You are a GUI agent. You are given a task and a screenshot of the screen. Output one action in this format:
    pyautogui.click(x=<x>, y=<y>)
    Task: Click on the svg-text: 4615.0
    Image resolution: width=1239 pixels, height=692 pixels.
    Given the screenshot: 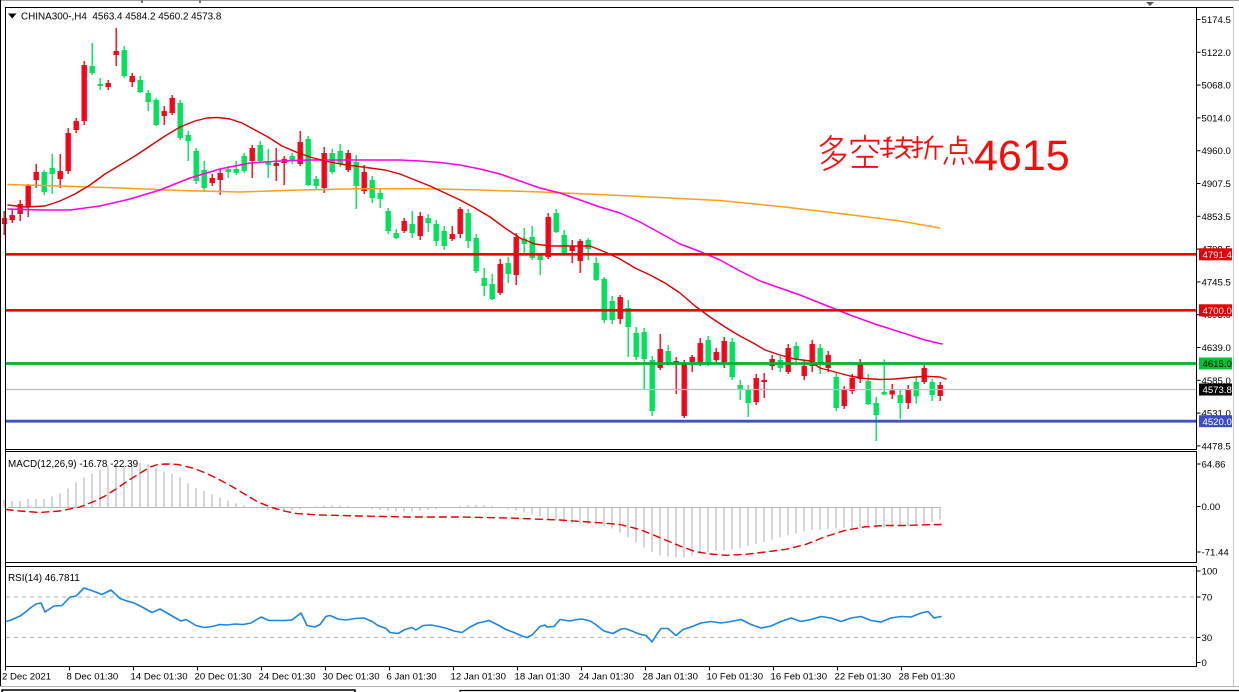 What is the action you would take?
    pyautogui.click(x=1217, y=364)
    